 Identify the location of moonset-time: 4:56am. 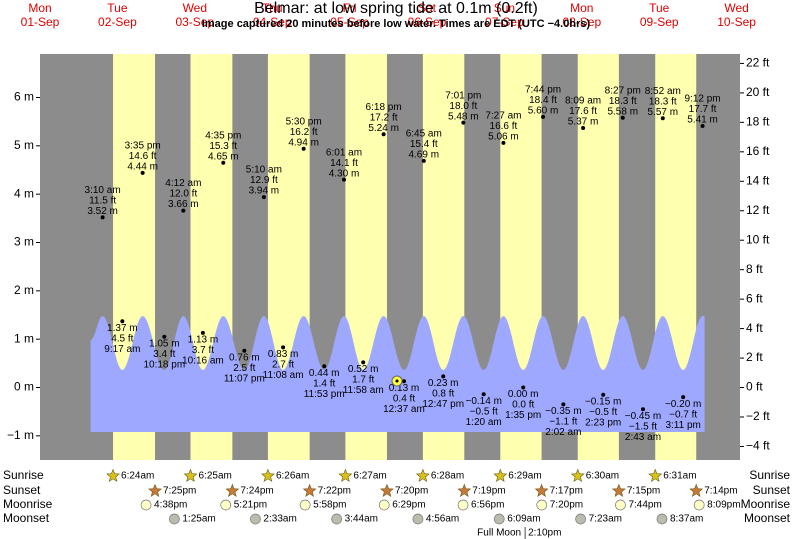
(442, 519).